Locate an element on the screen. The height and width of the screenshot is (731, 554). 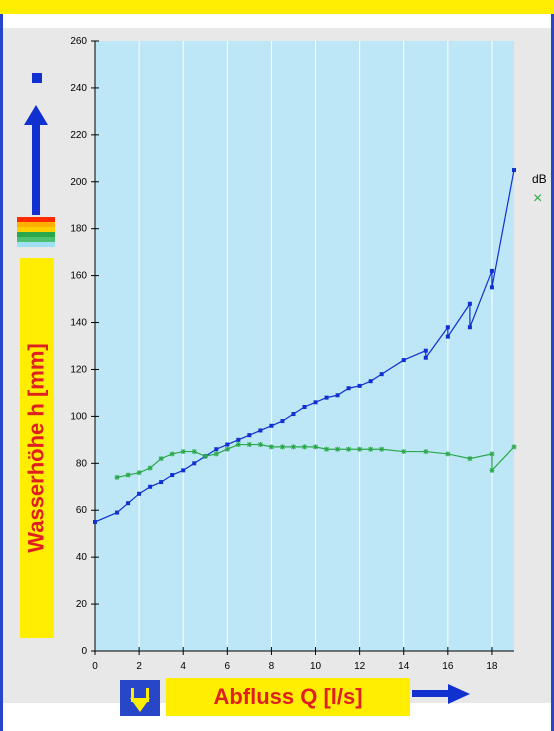
level-color-bars is located at coordinates (36, 232).